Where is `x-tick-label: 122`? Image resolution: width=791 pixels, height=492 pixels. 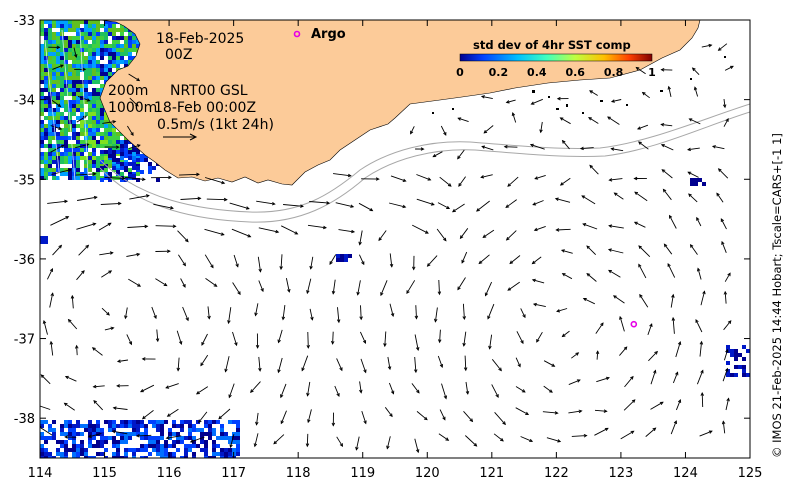
x-tick-label: 122 is located at coordinates (556, 473).